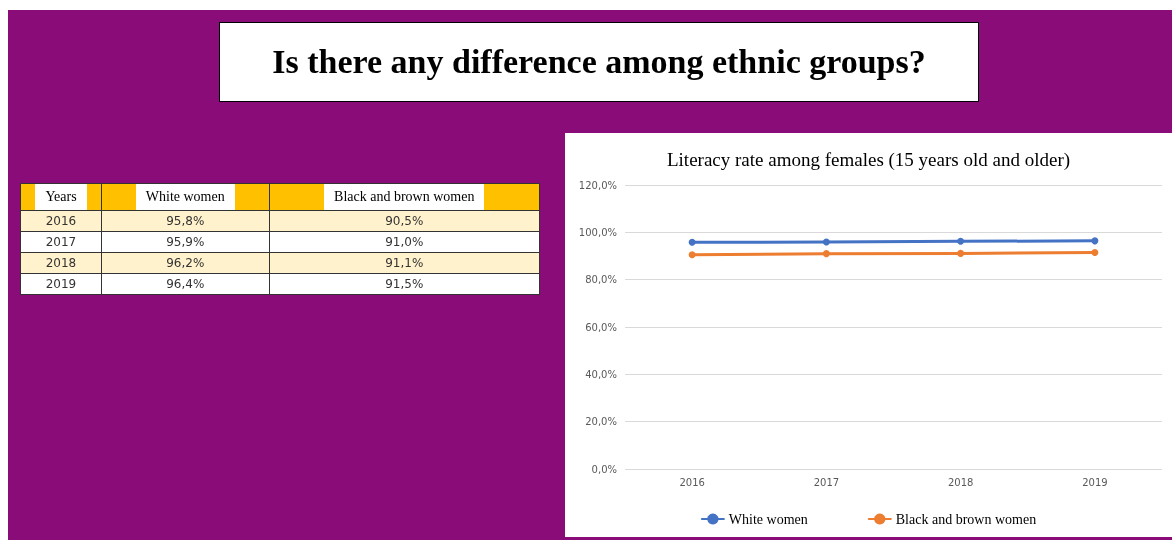  I want to click on text: 95,8%, so click(185, 221).